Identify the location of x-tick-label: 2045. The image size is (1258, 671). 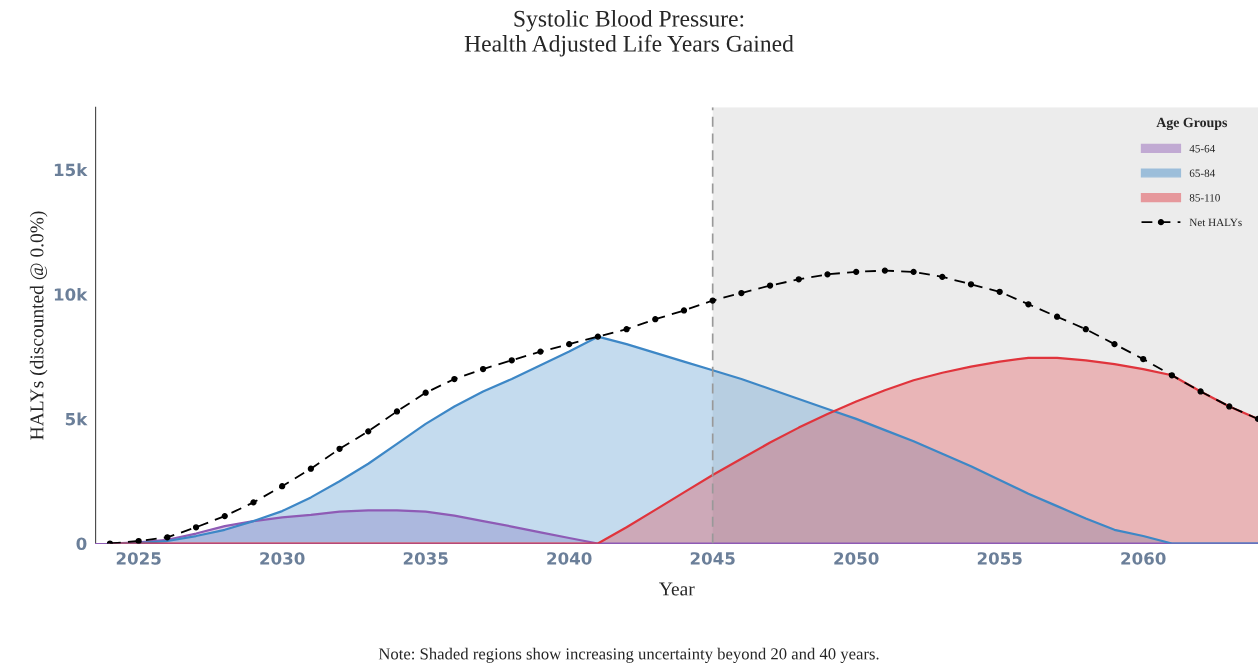
(712, 558).